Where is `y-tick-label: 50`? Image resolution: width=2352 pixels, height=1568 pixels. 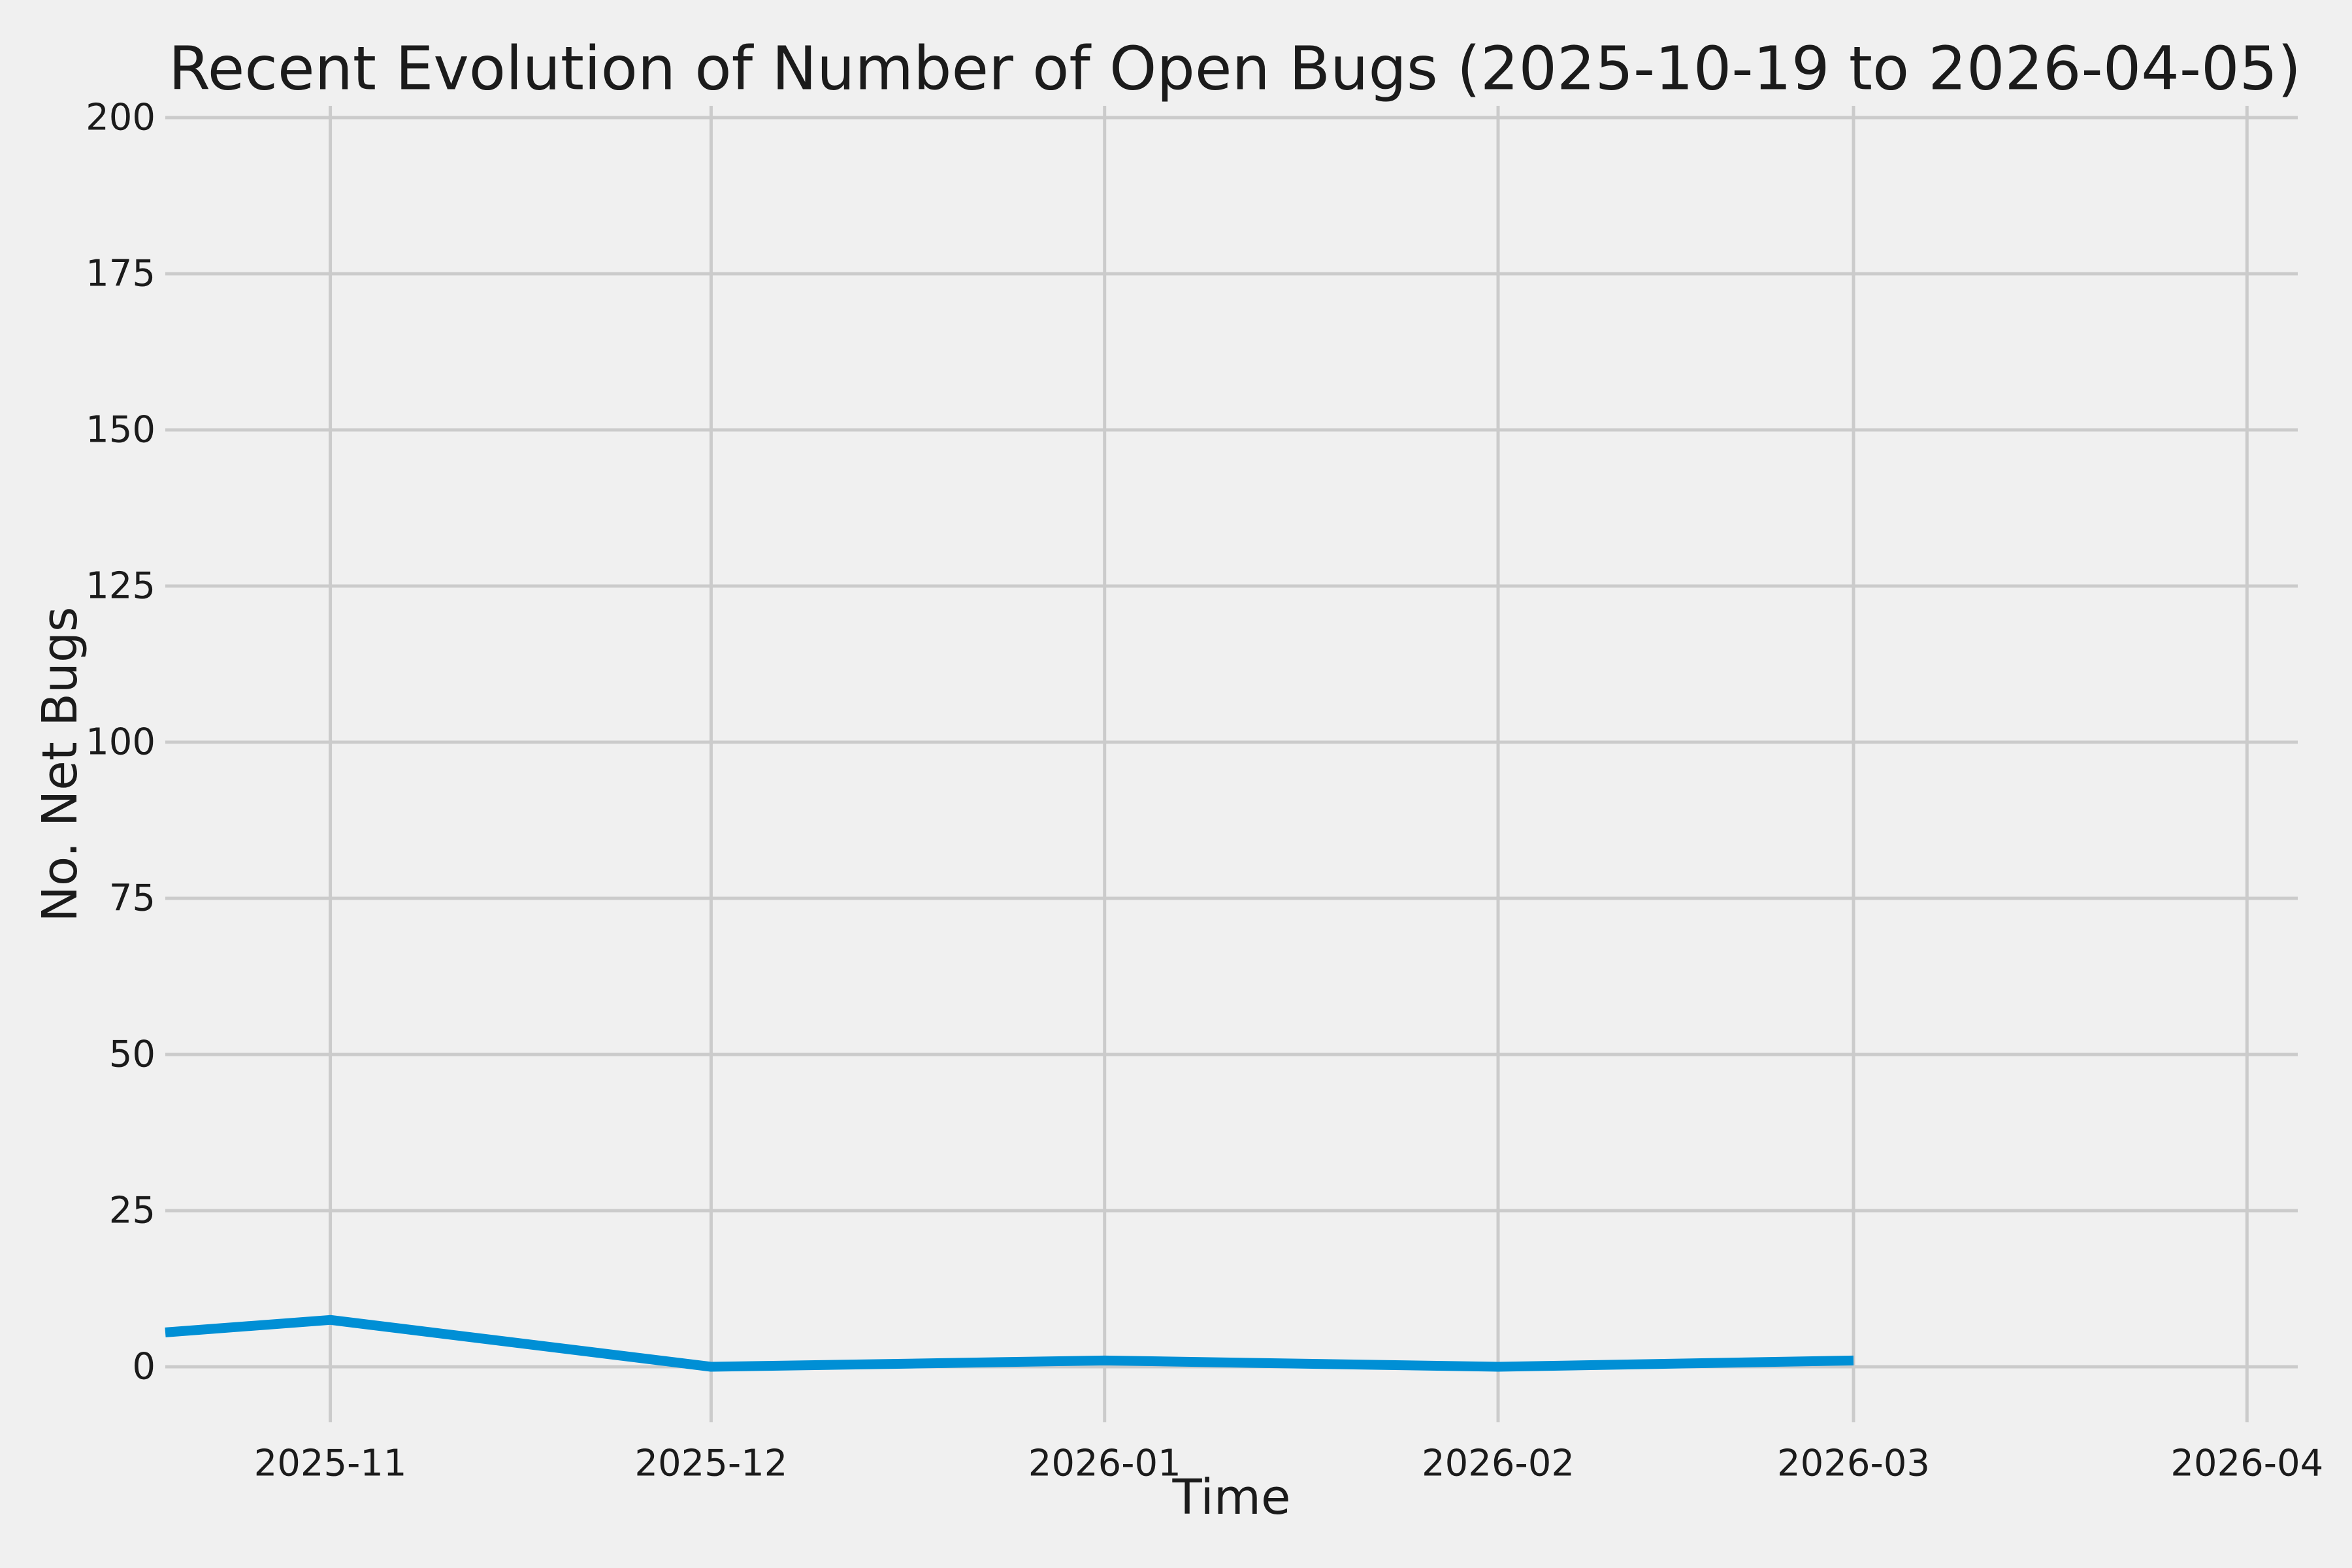
y-tick-label: 50 is located at coordinates (132, 1055).